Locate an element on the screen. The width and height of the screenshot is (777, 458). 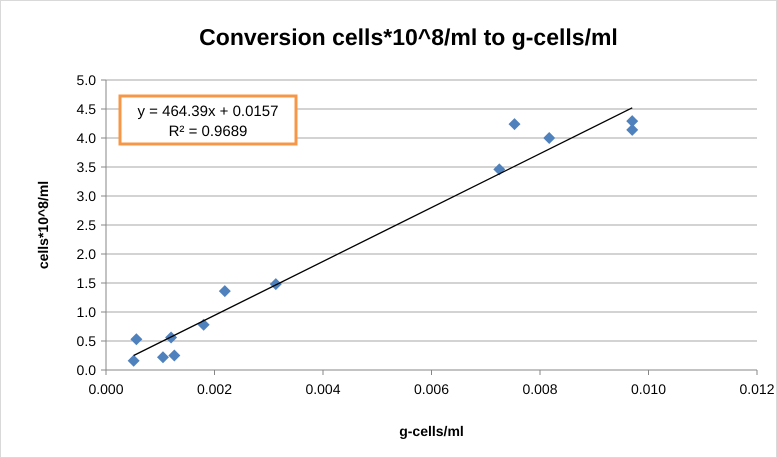
y-tick-label: 3.0 is located at coordinates (86, 196).